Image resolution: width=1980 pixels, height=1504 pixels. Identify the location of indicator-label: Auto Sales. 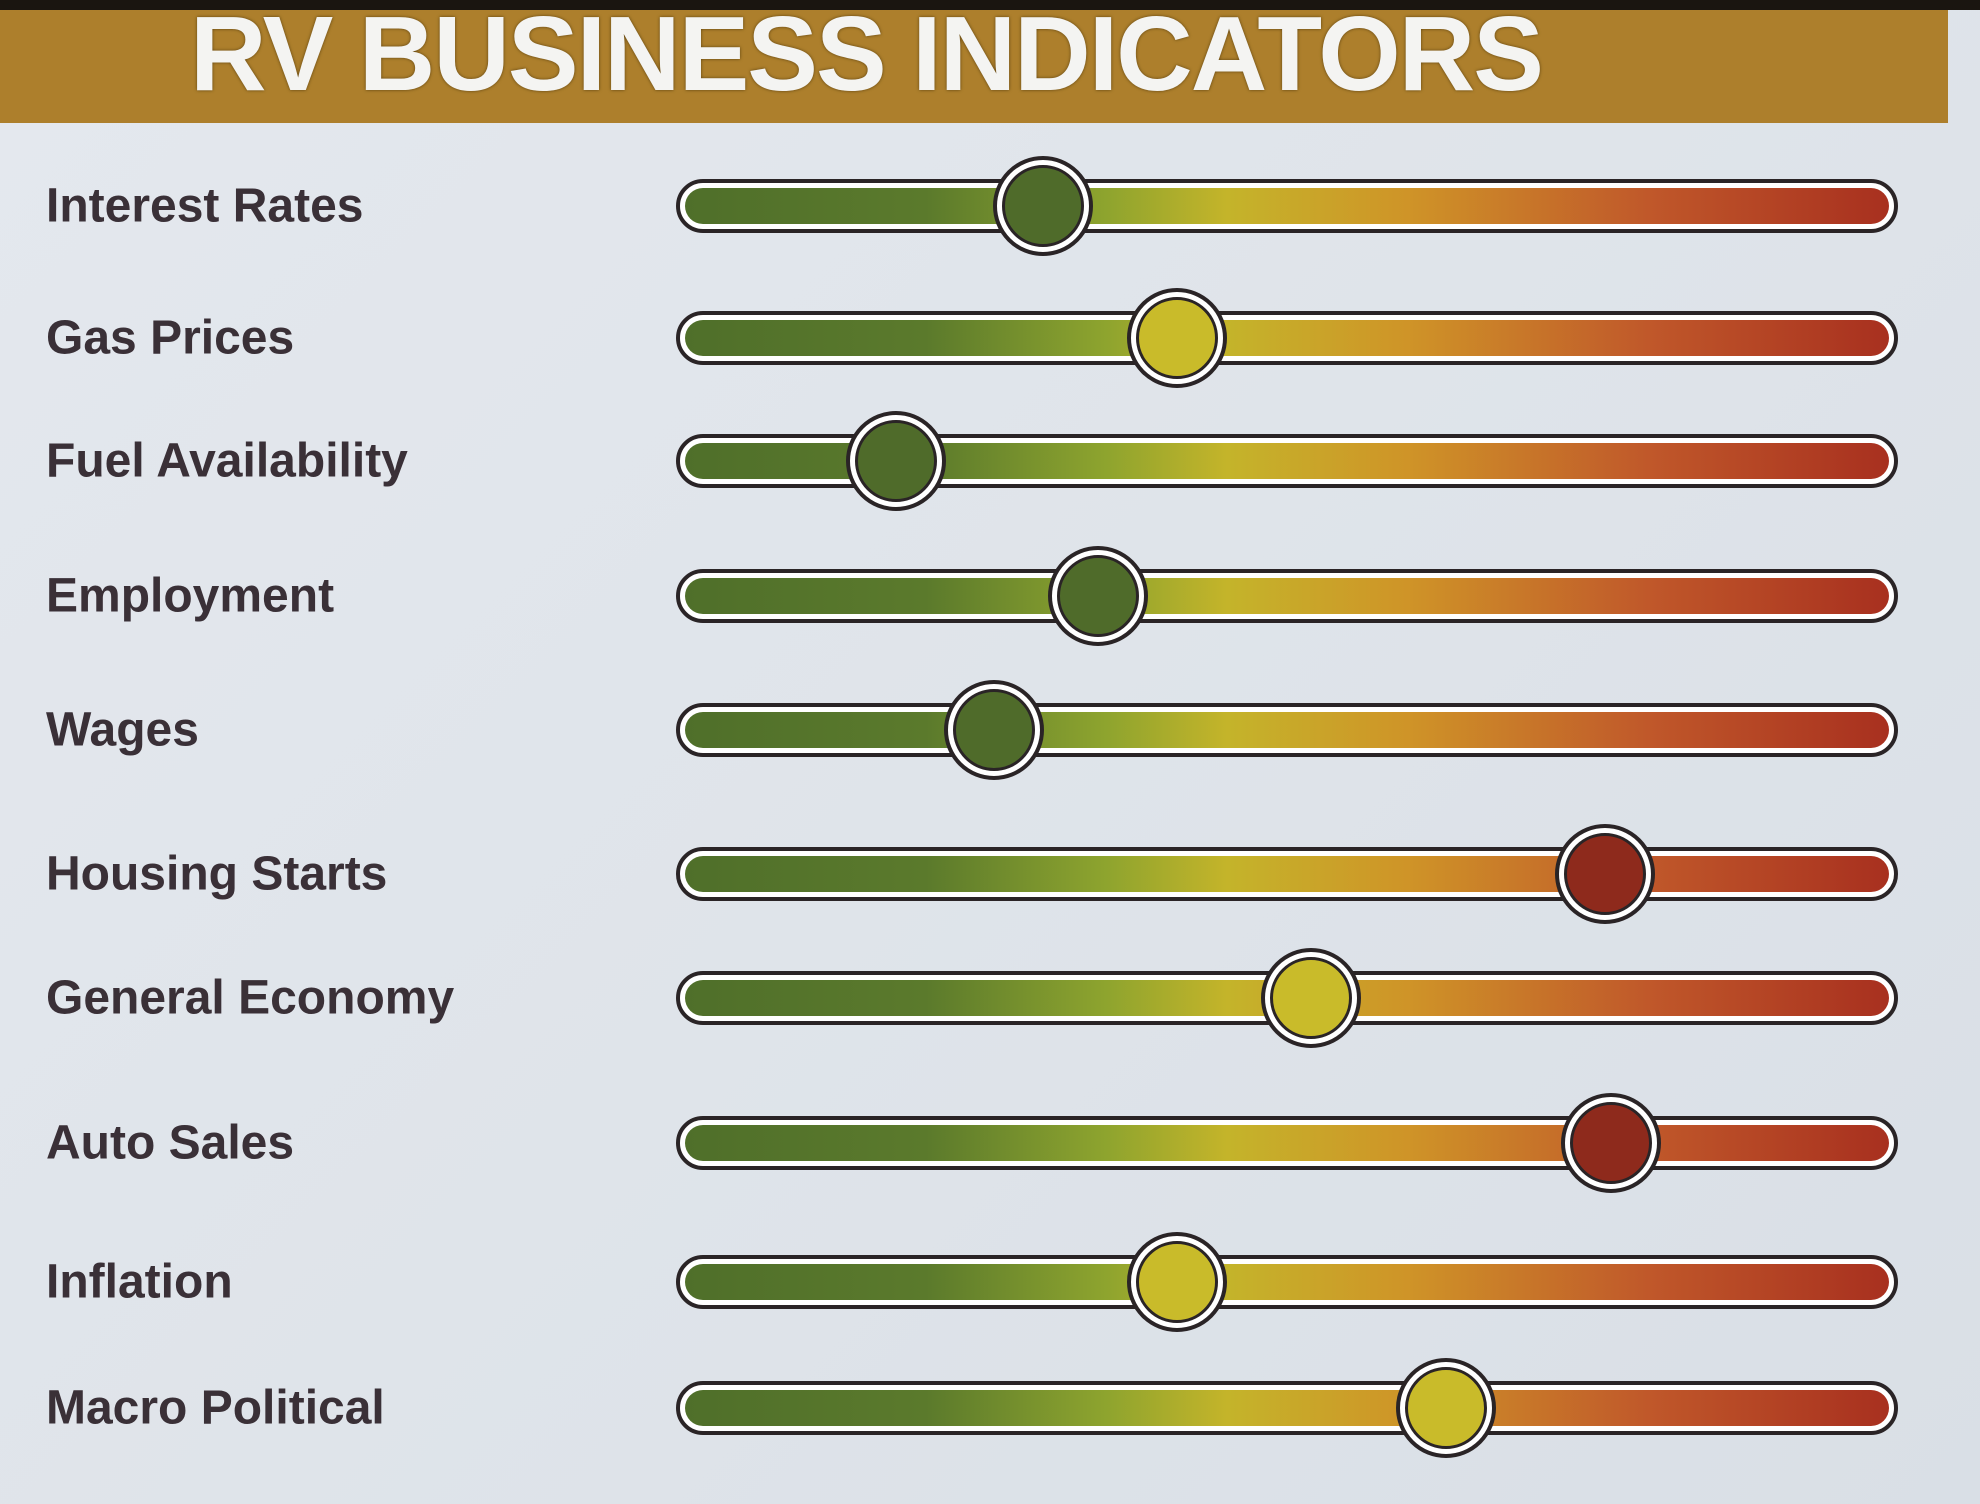
(170, 1143).